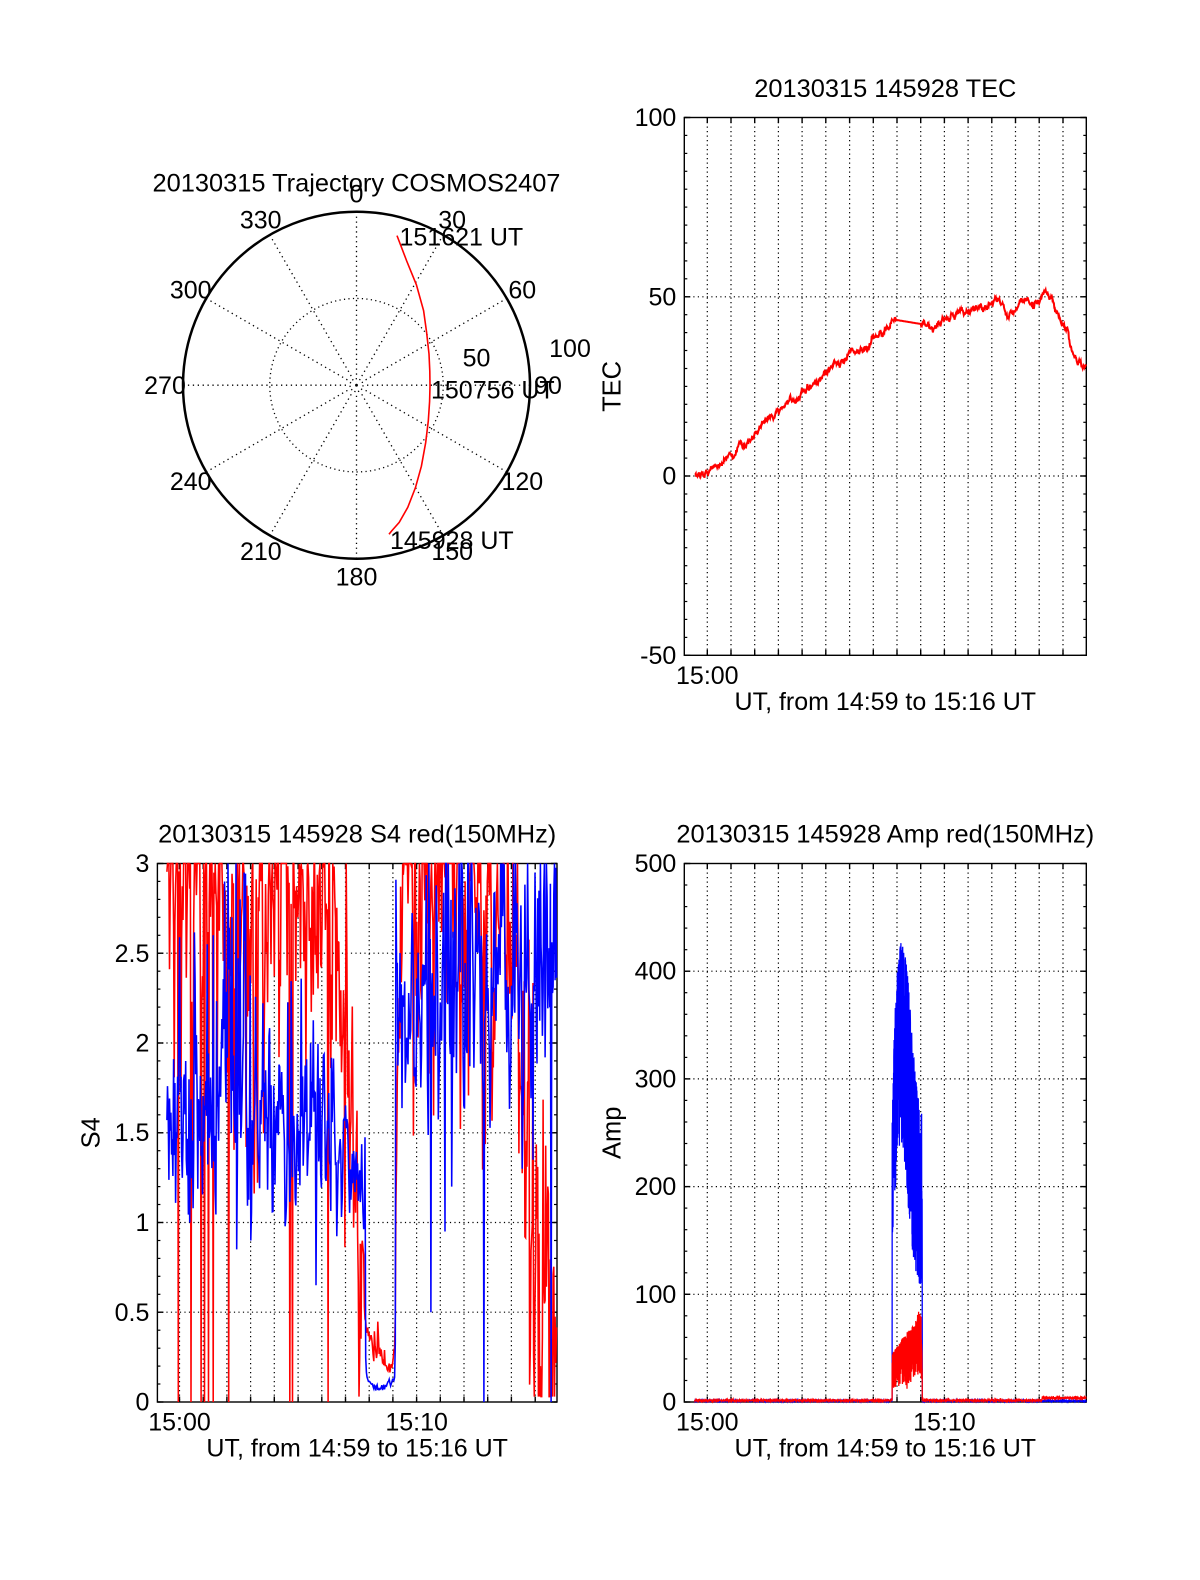  Describe the element at coordinates (493, 391) in the screenshot. I see `svg-text: 150756 UT` at that location.